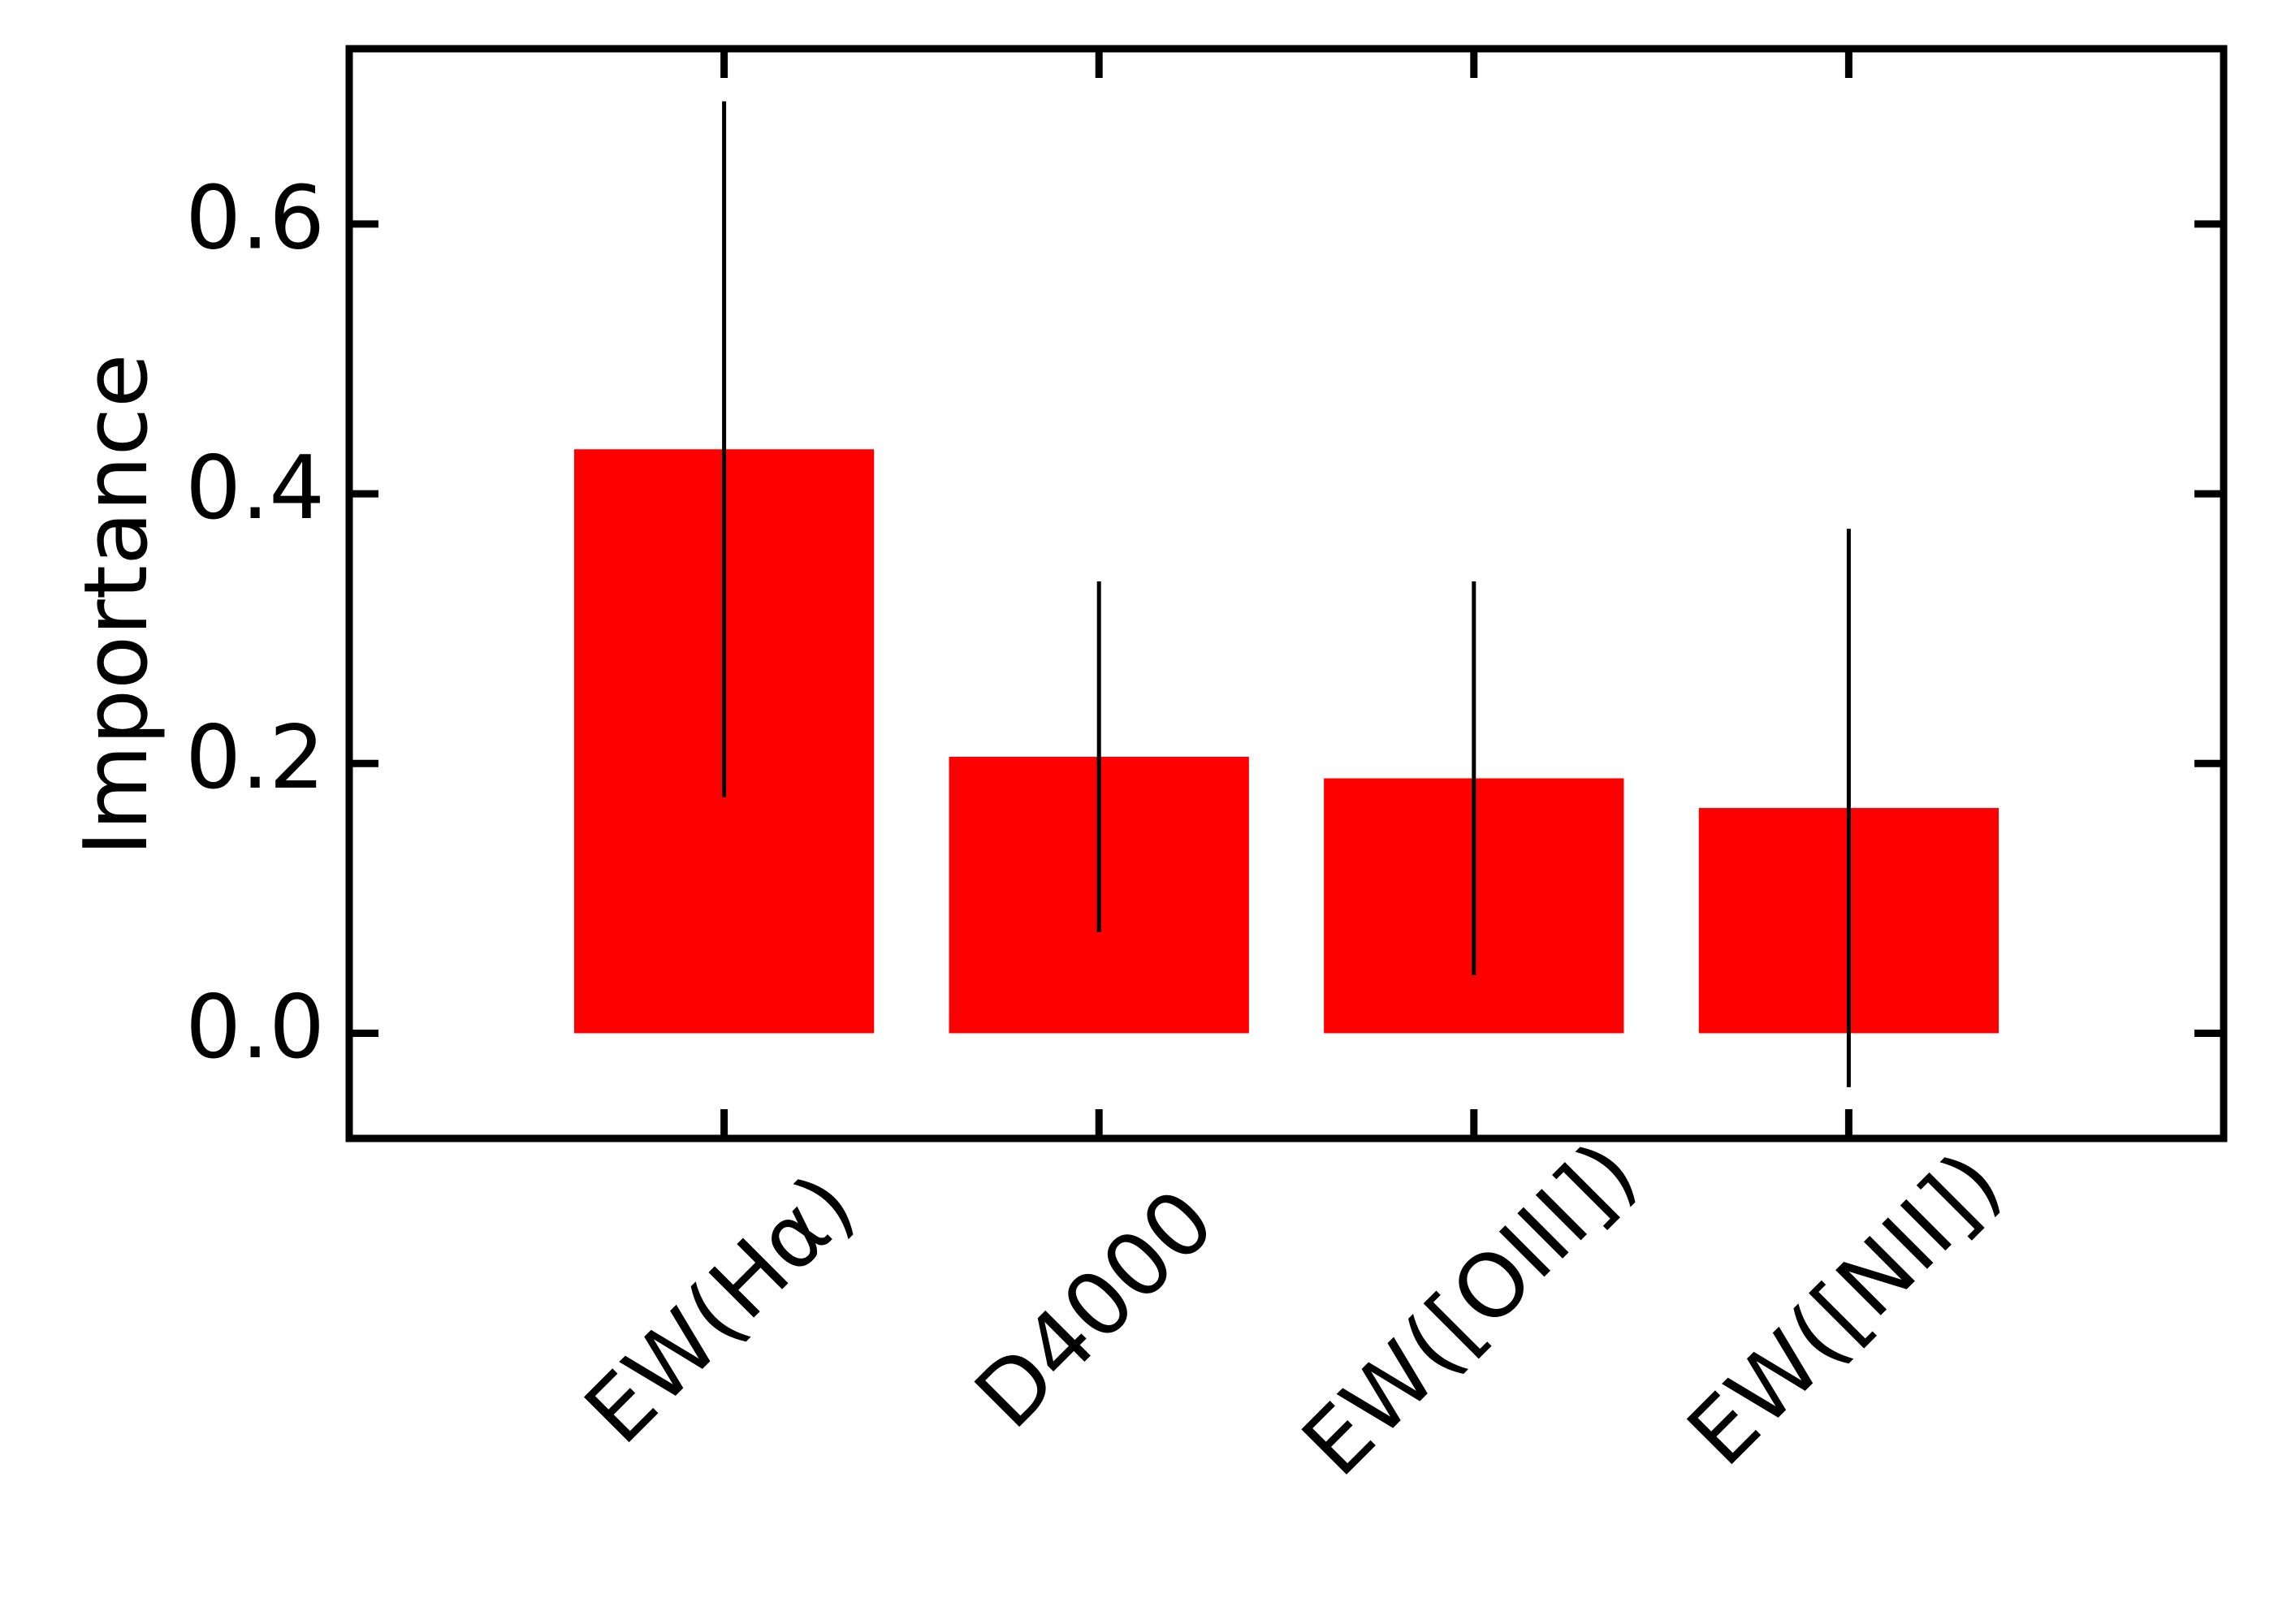  What do you see at coordinates (255, 1028) in the screenshot?
I see `y-tick-label: 0.0` at bounding box center [255, 1028].